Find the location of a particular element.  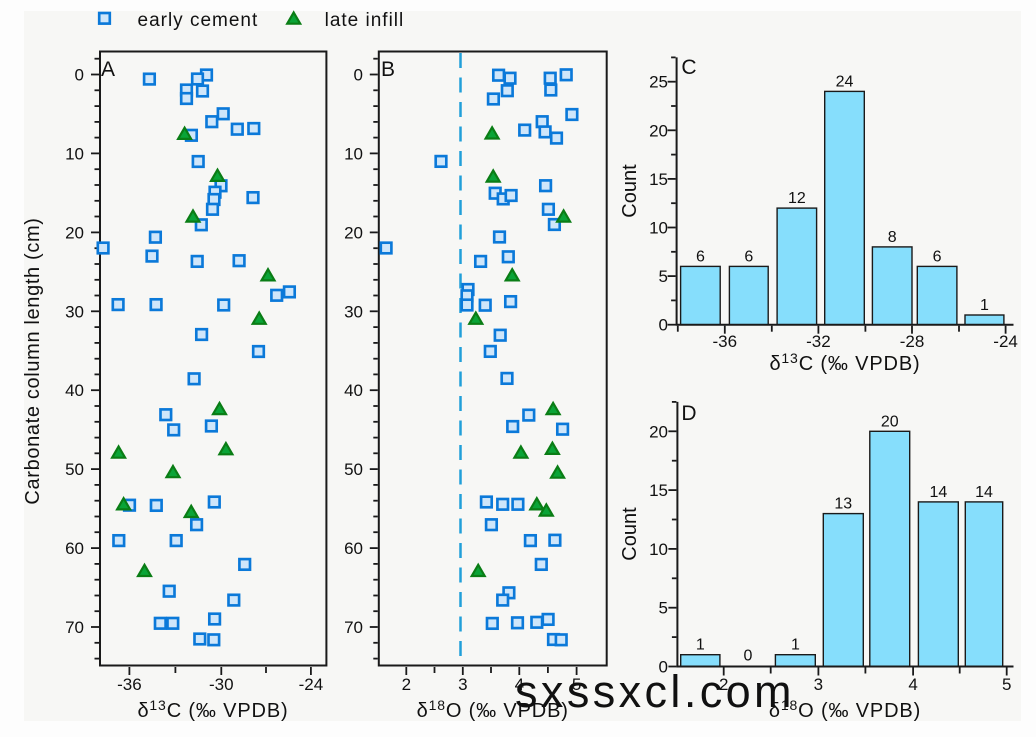

svg-text: 12 is located at coordinates (797, 198).